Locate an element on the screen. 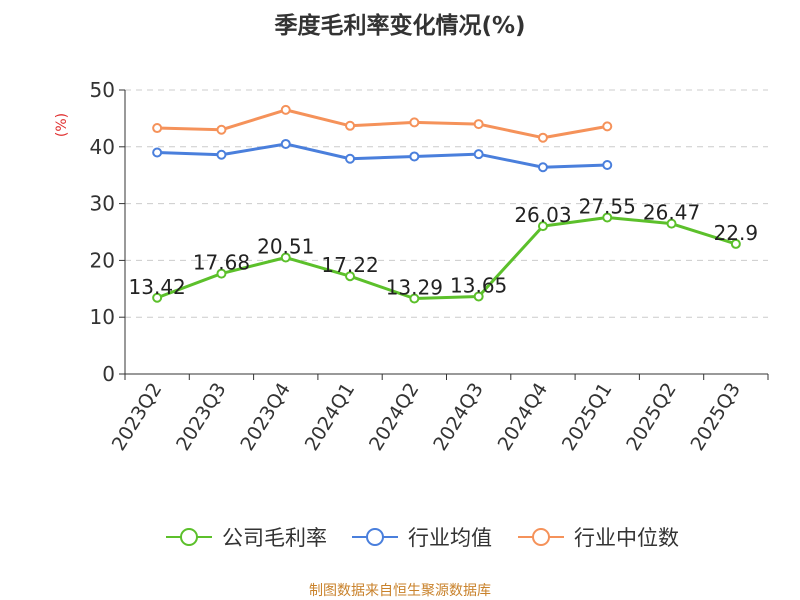 The height and width of the screenshot is (600, 800). source-note: 制图数据来自恒生聚源数据库 is located at coordinates (400, 591).